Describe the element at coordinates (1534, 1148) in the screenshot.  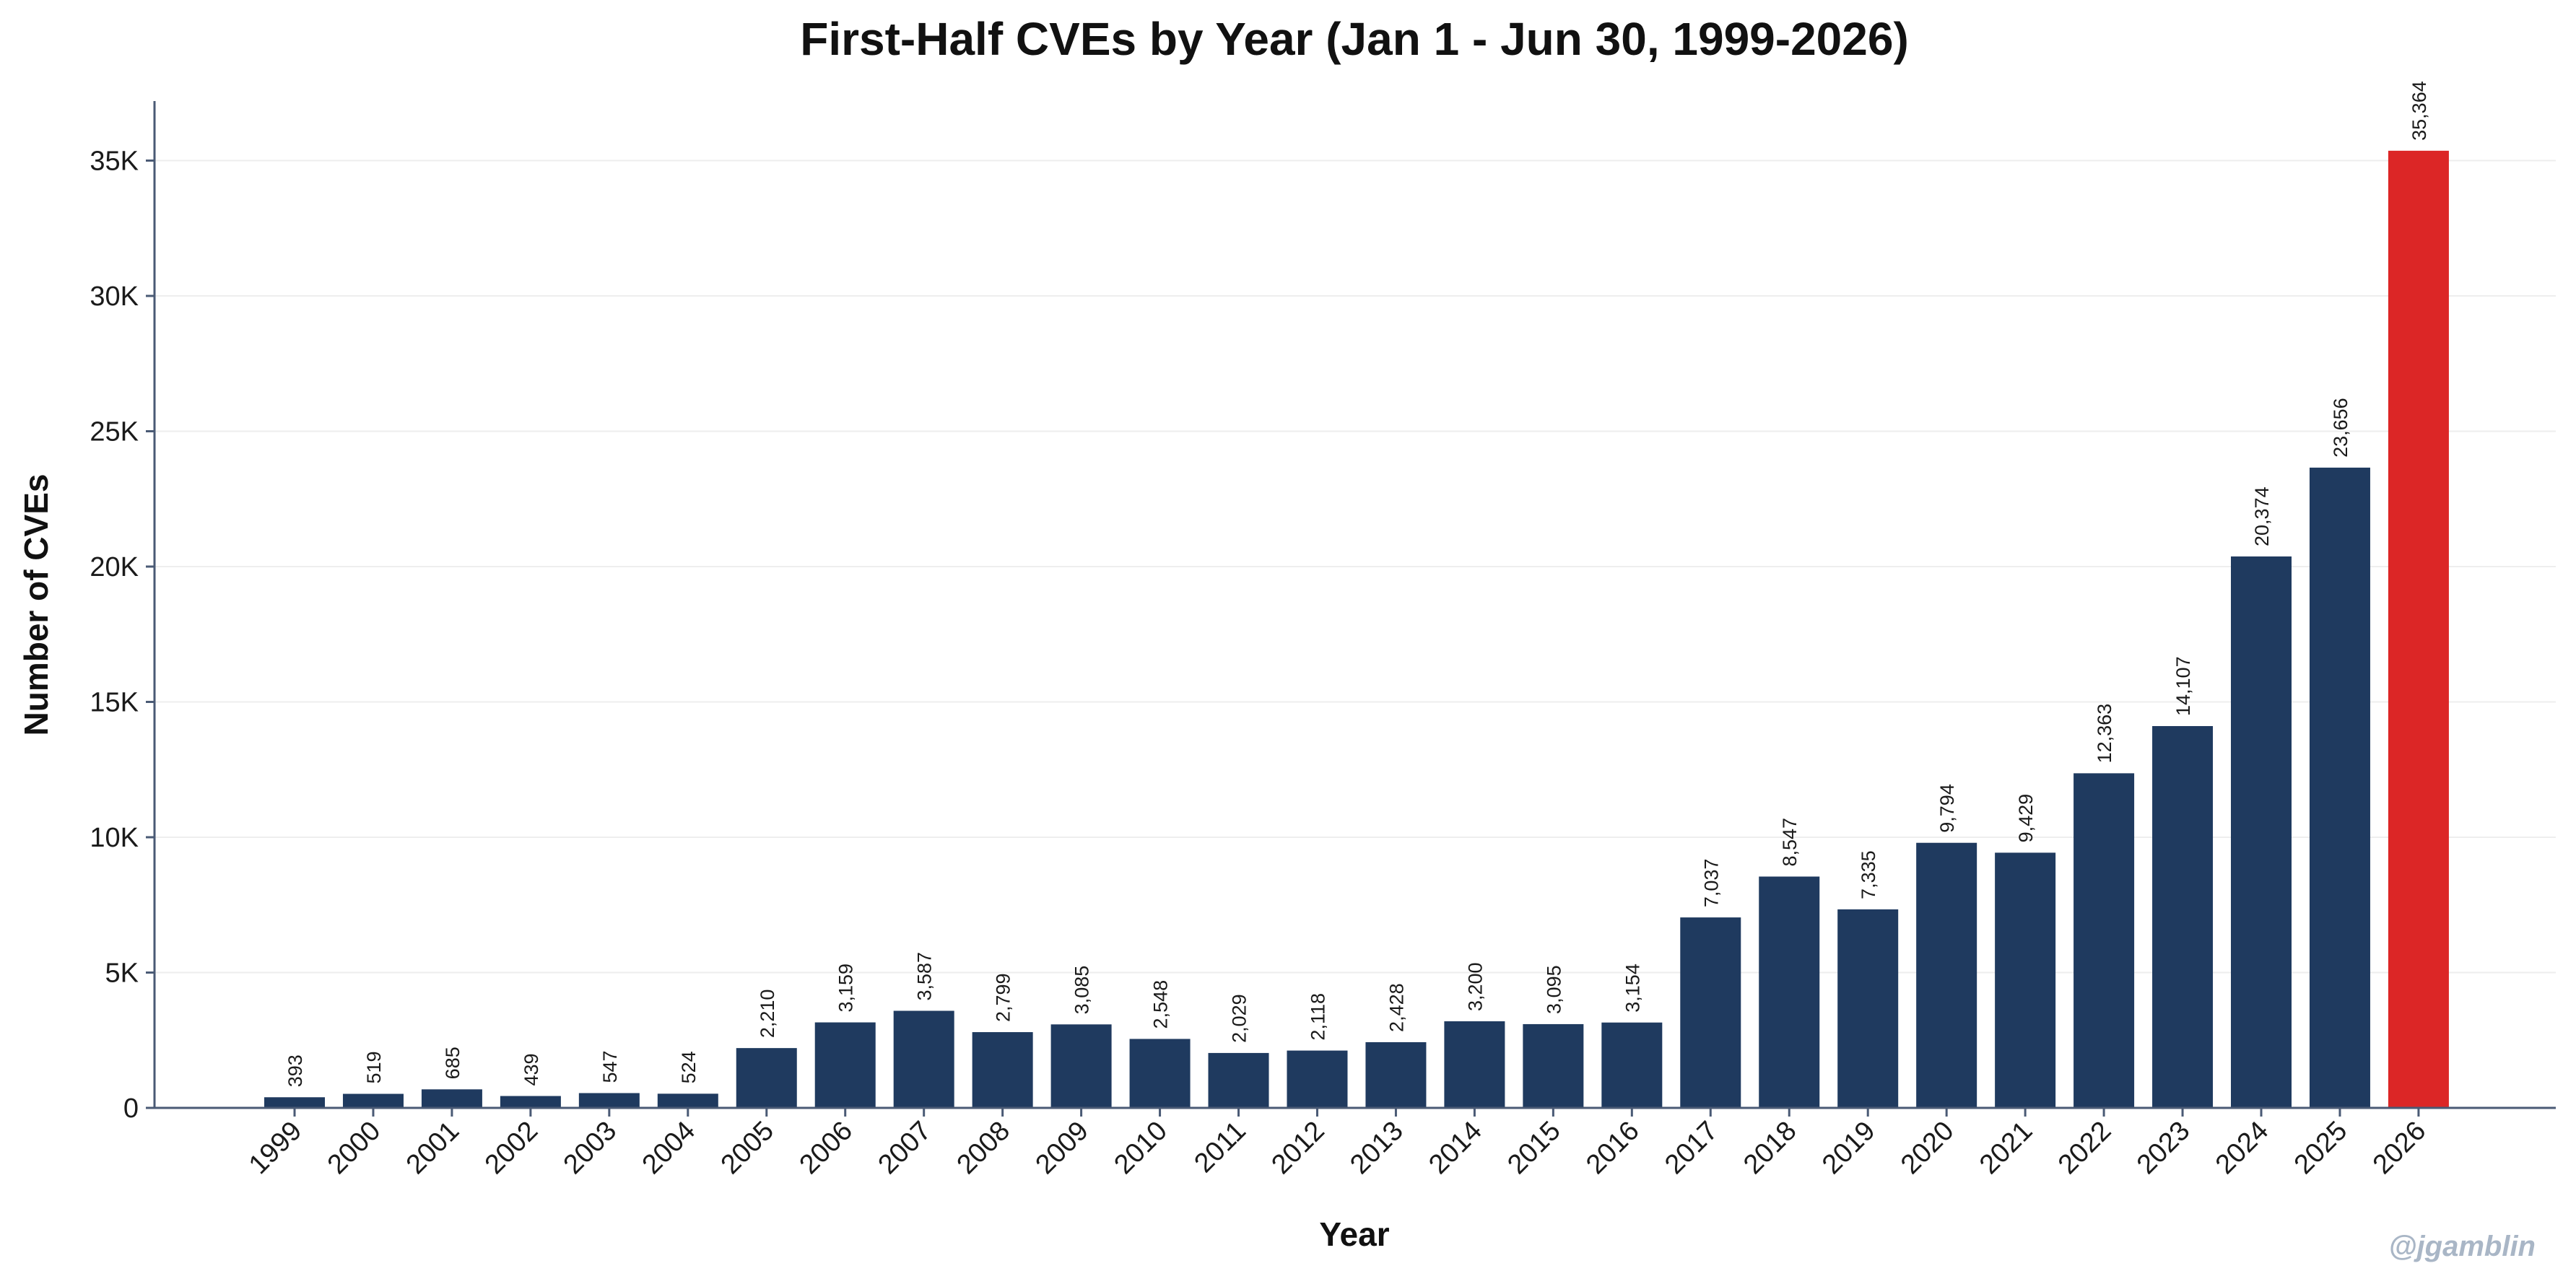
I see `x-tick-label-2015: 2015` at that location.